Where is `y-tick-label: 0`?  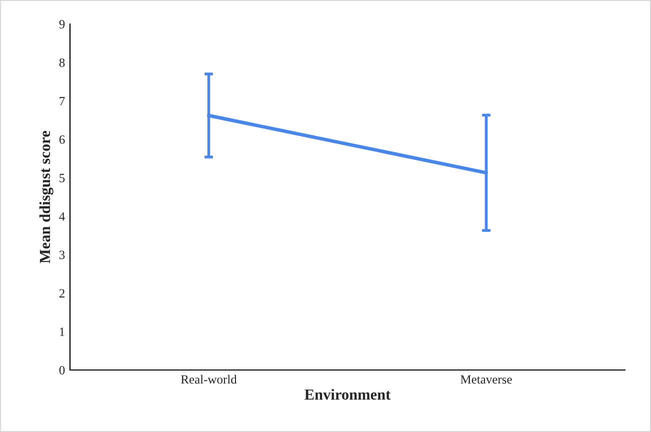
y-tick-label: 0 is located at coordinates (62, 370).